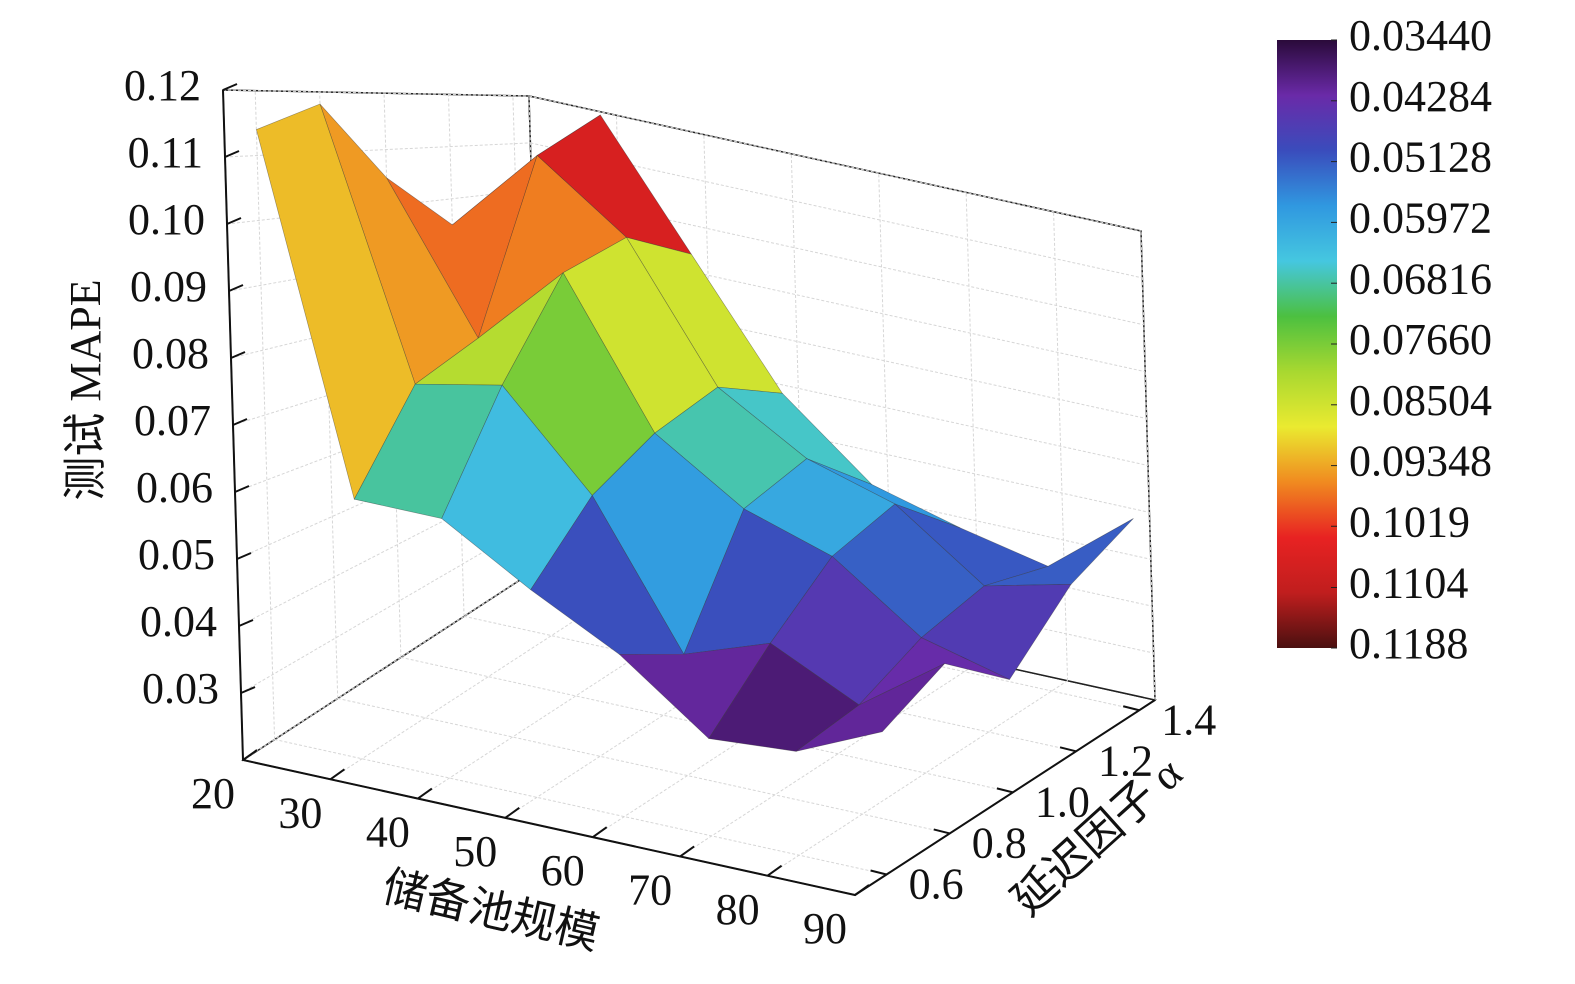 The width and height of the screenshot is (1575, 984). I want to click on x-tick-label: 70, so click(650, 890).